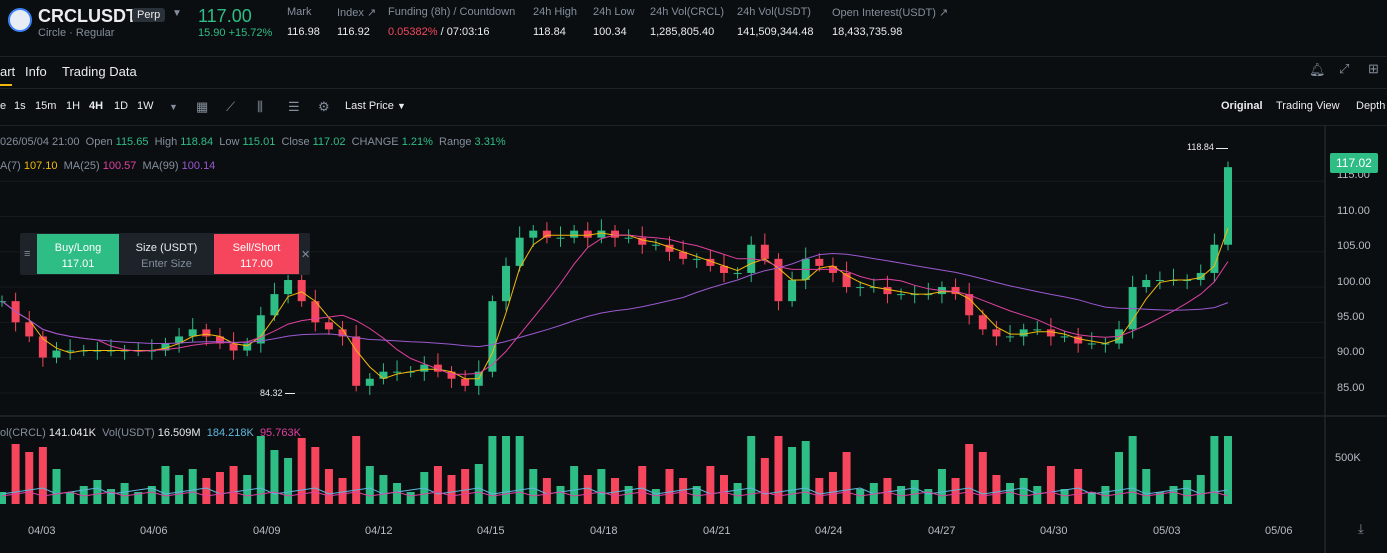 This screenshot has height=553, width=1387. Describe the element at coordinates (173, 107) in the screenshot. I see `interval-more-icon: ▼` at that location.